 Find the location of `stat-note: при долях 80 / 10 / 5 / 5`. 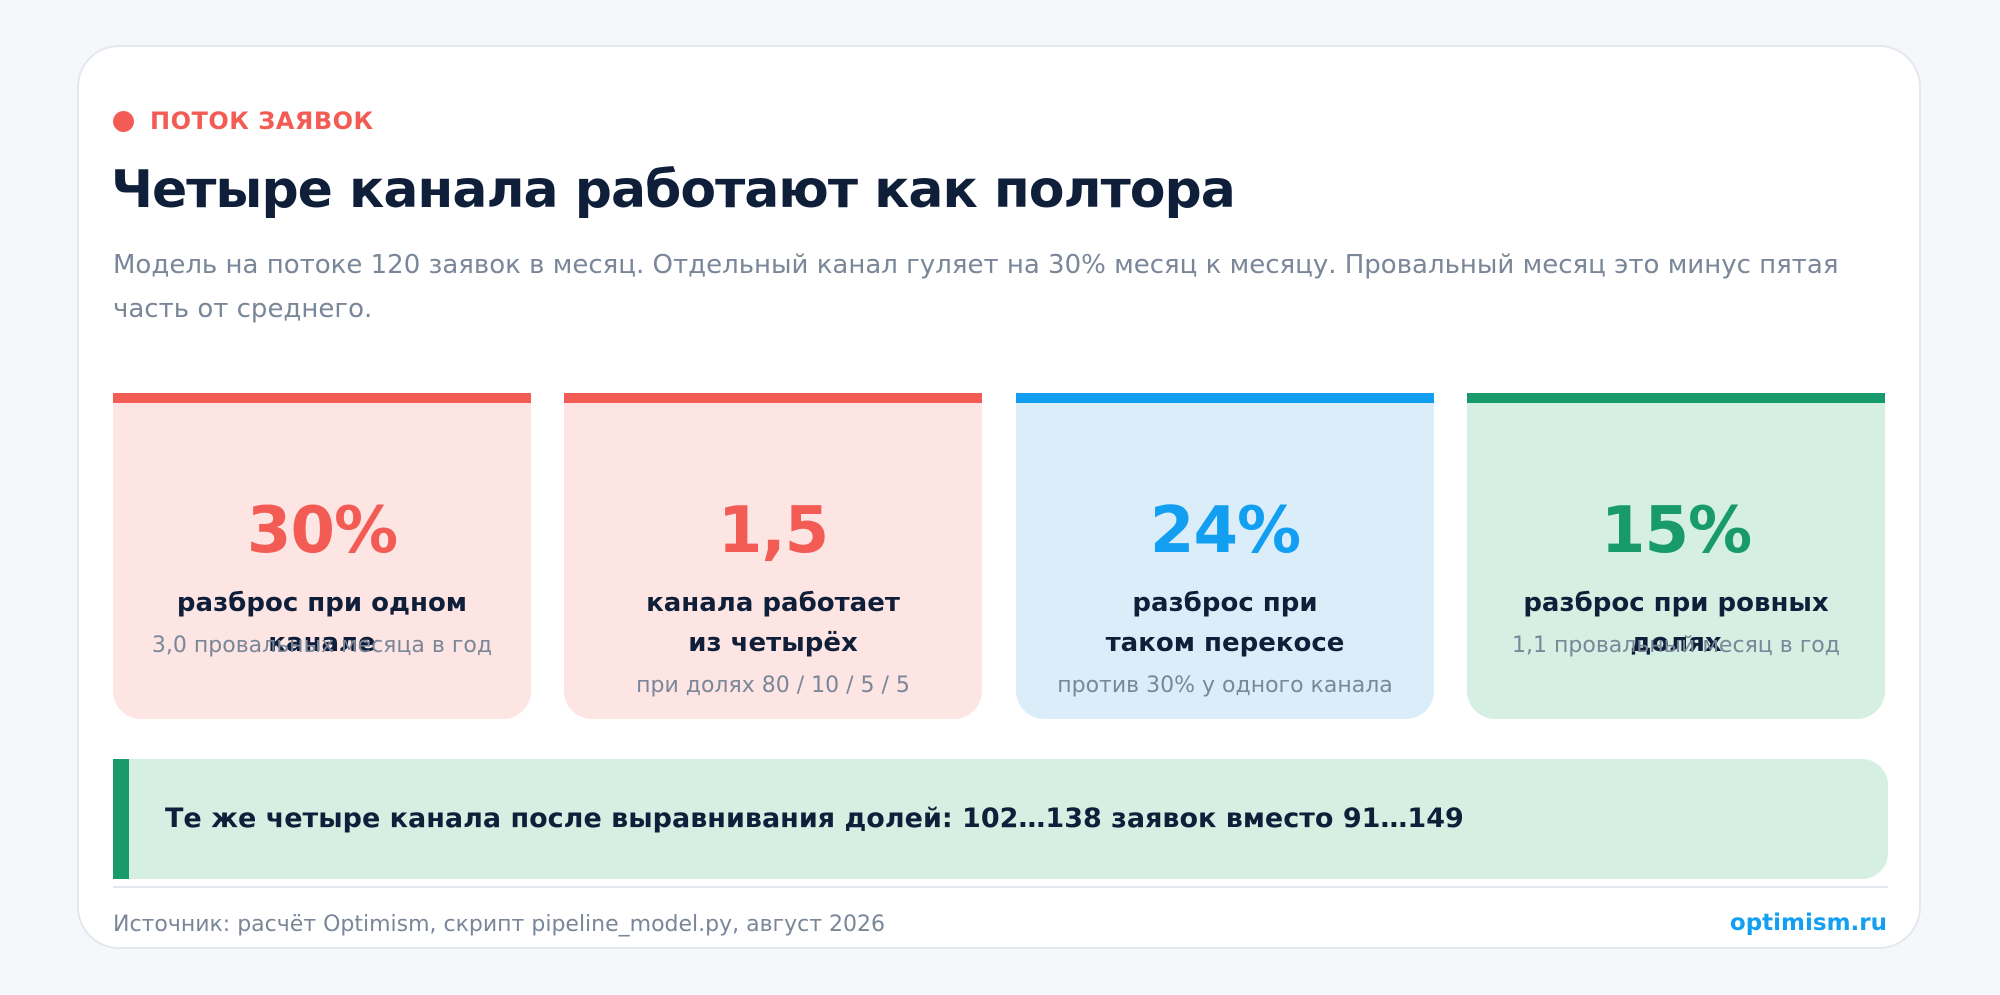

stat-note: при долях 80 / 10 / 5 / 5 is located at coordinates (773, 685).